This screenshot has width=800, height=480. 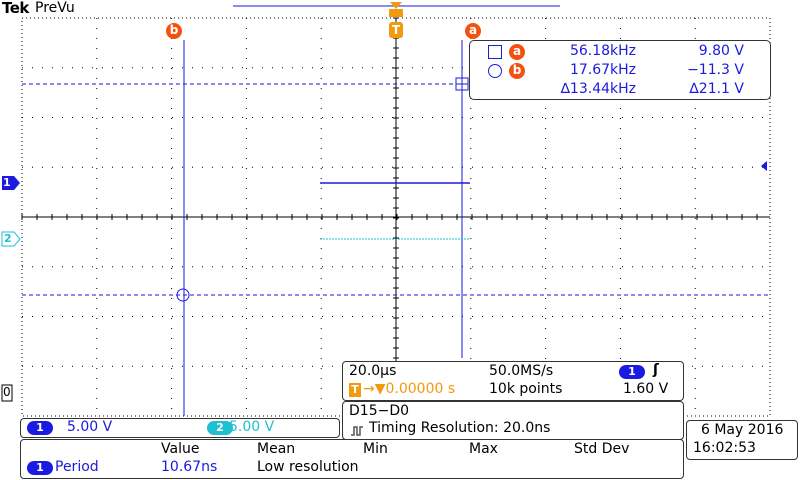 I want to click on trigger-marker: T, so click(x=396, y=30).